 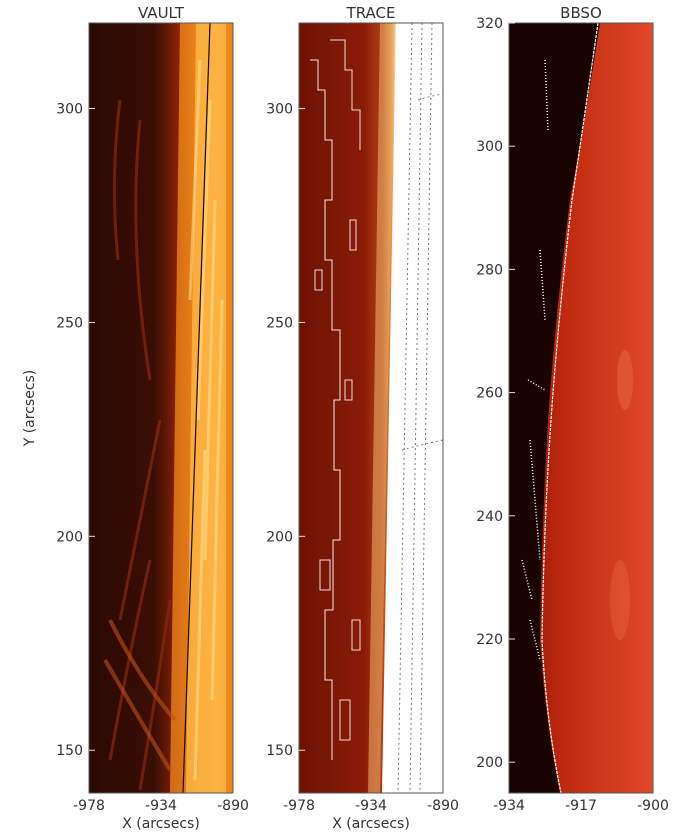 What do you see at coordinates (69, 110) in the screenshot?
I see `vault-ytick-label-3: 300` at bounding box center [69, 110].